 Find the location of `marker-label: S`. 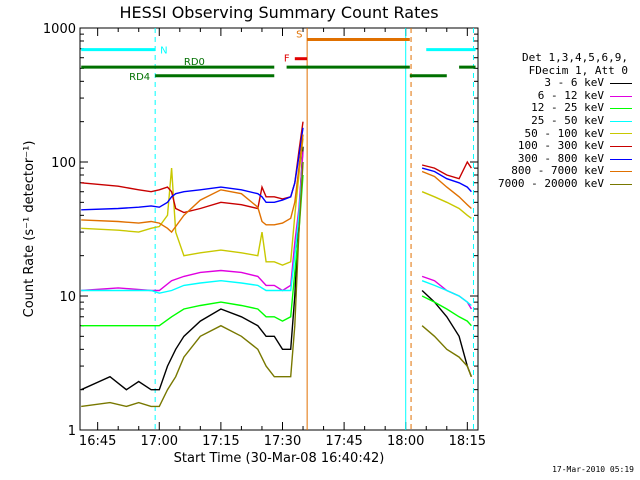

marker-label: S is located at coordinates (299, 35).